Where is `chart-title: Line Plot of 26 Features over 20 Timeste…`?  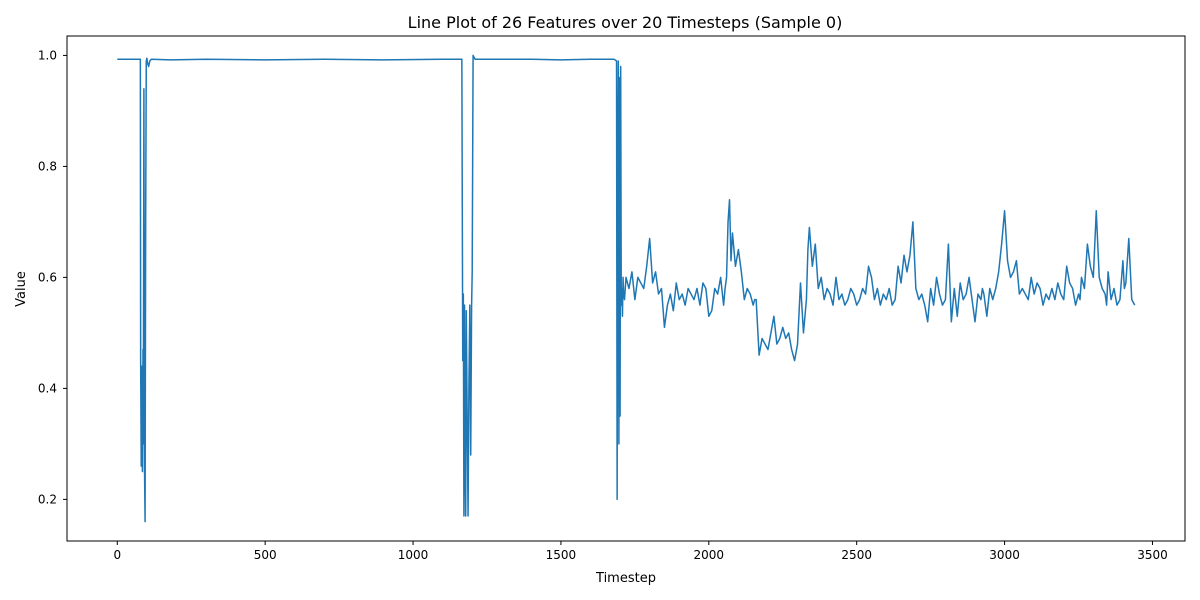 chart-title: Line Plot of 26 Features over 20 Timeste… is located at coordinates (625, 22).